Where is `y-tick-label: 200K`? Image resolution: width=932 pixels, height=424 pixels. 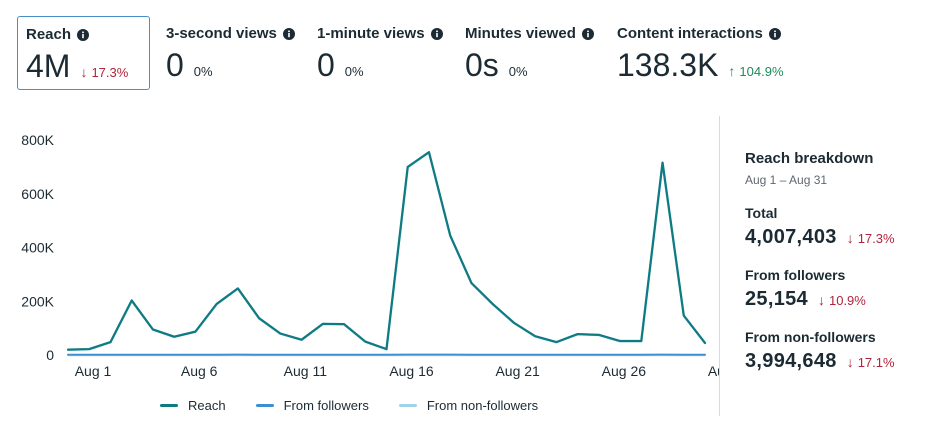
y-tick-label: 200K is located at coordinates (37, 301).